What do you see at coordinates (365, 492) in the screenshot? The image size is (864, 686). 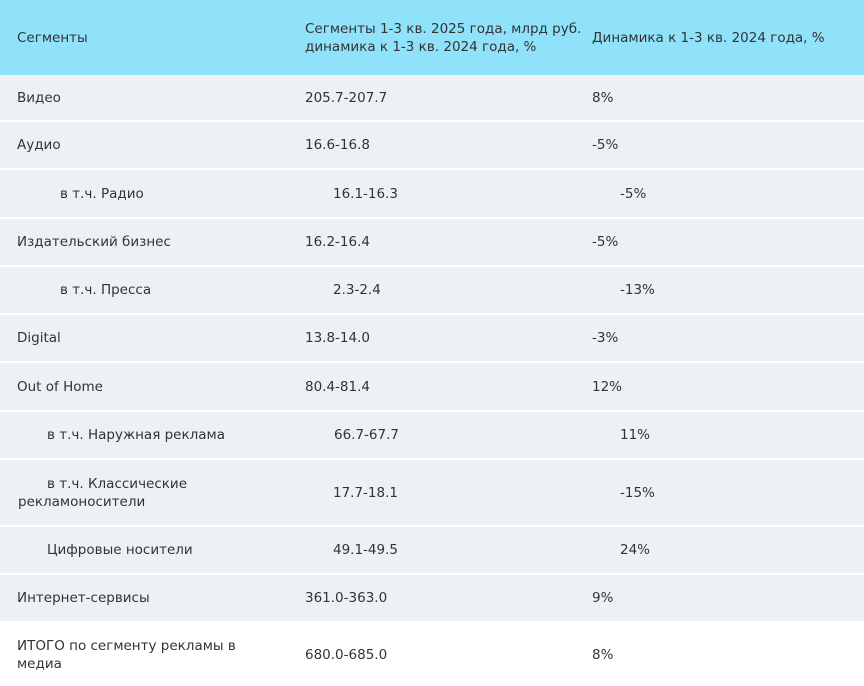 I see `cell: 17.7-18.1` at bounding box center [365, 492].